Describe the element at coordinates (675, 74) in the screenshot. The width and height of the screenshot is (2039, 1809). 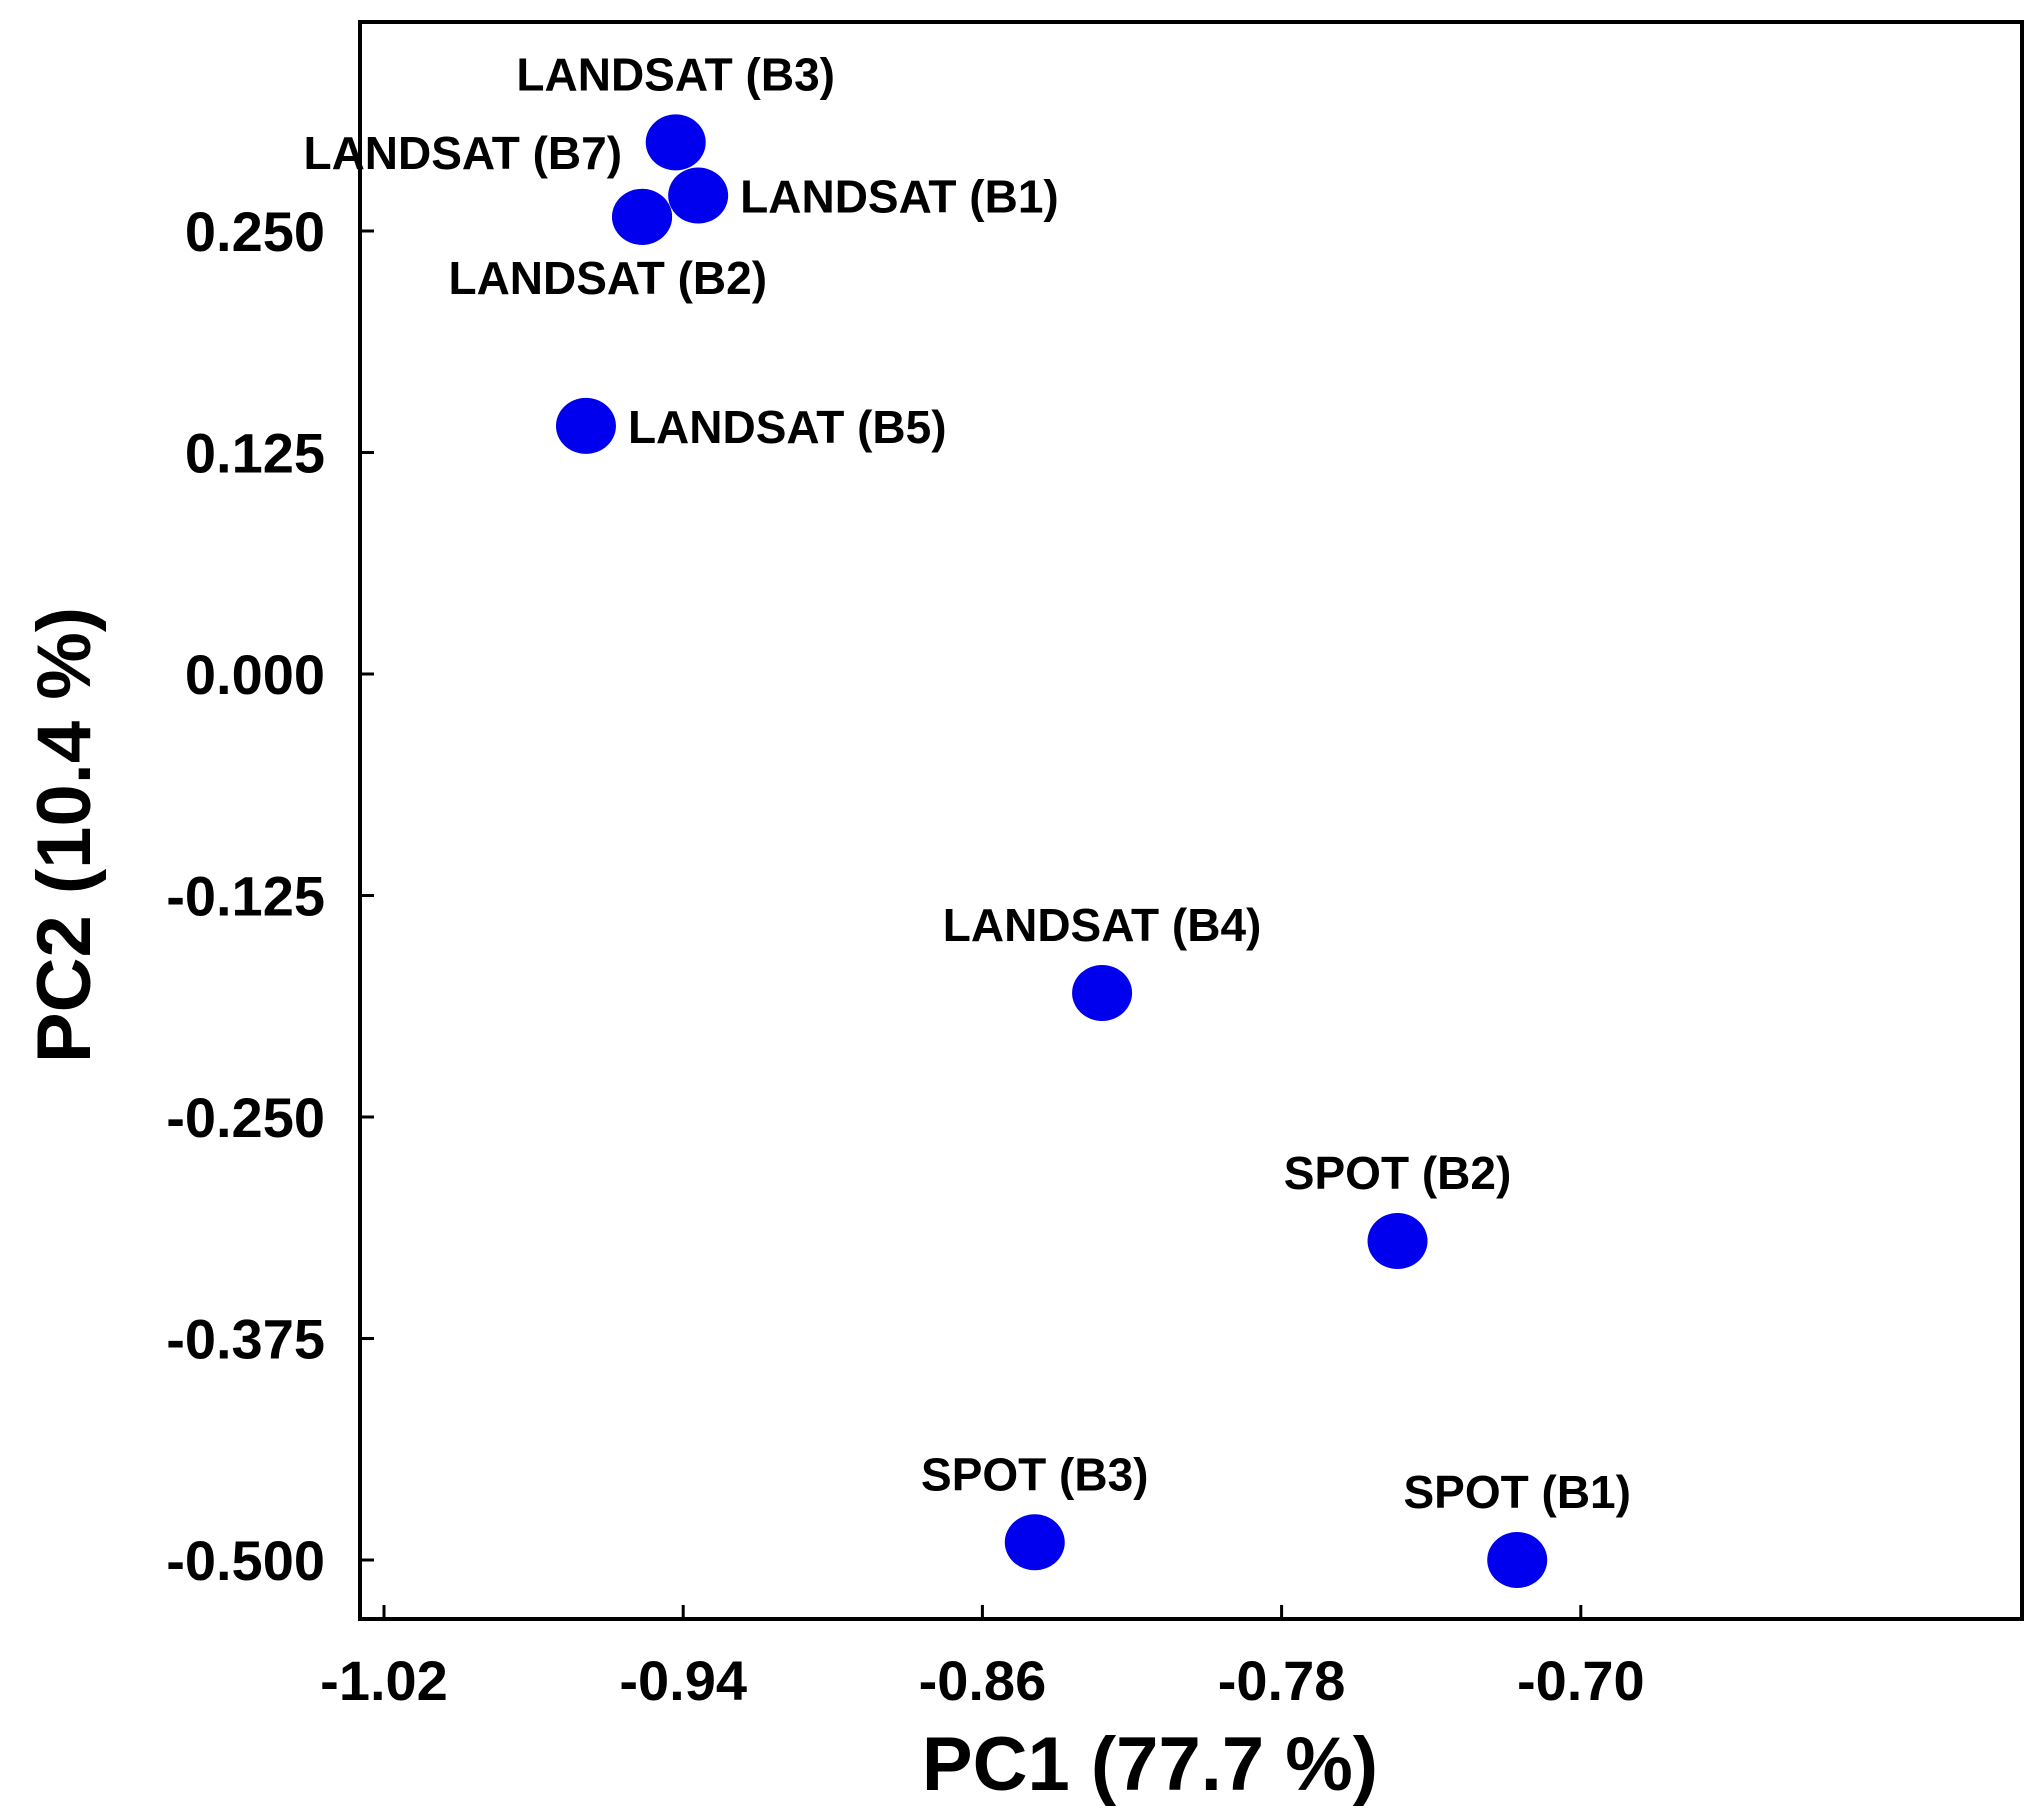
I see `point-label: LANDSAT (B3)` at that location.